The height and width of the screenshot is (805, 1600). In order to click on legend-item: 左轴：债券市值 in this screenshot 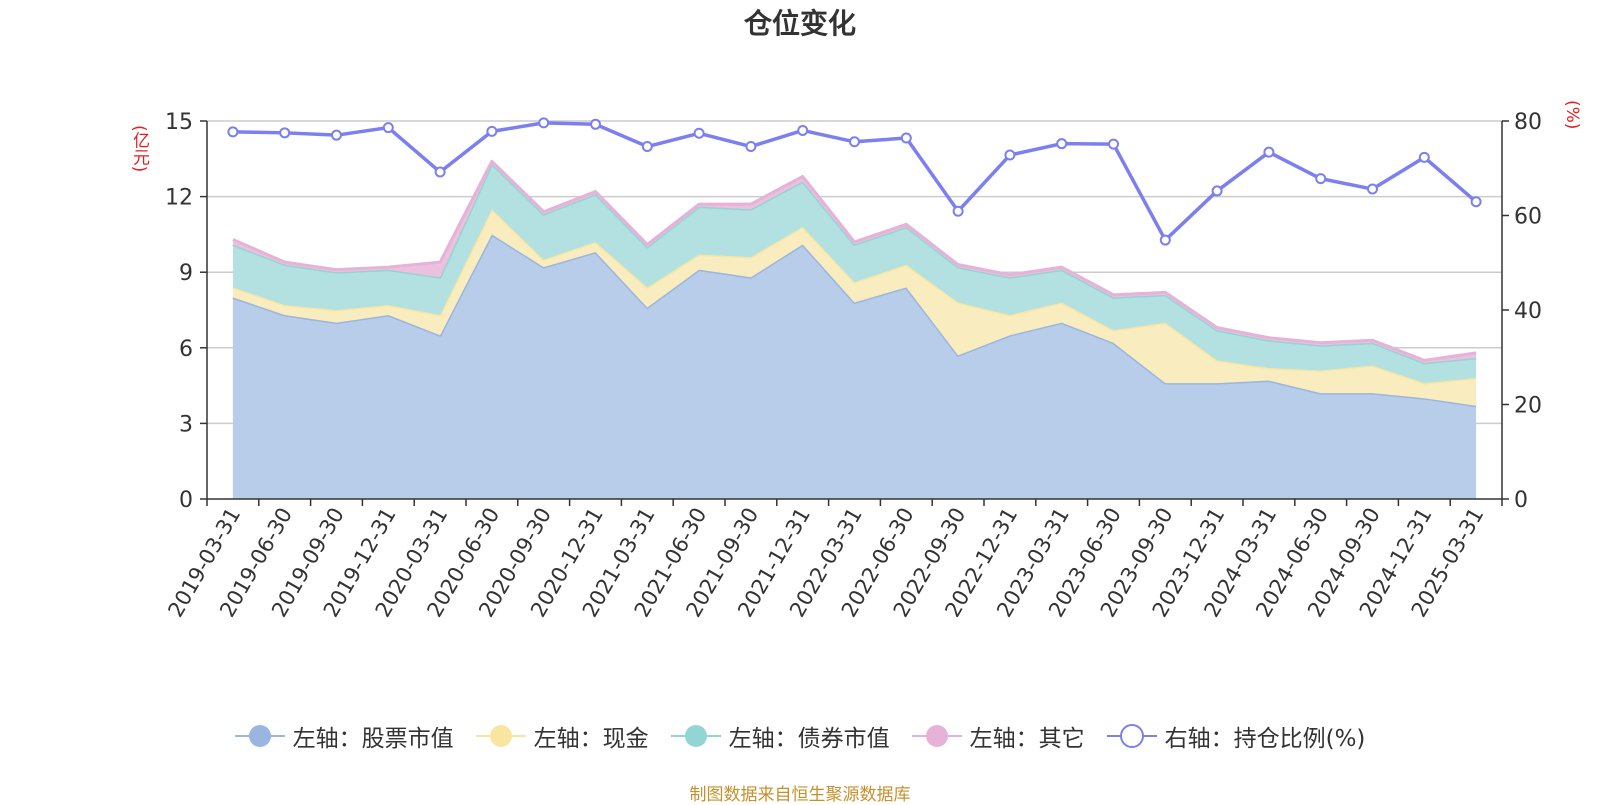, I will do `click(780, 736)`.